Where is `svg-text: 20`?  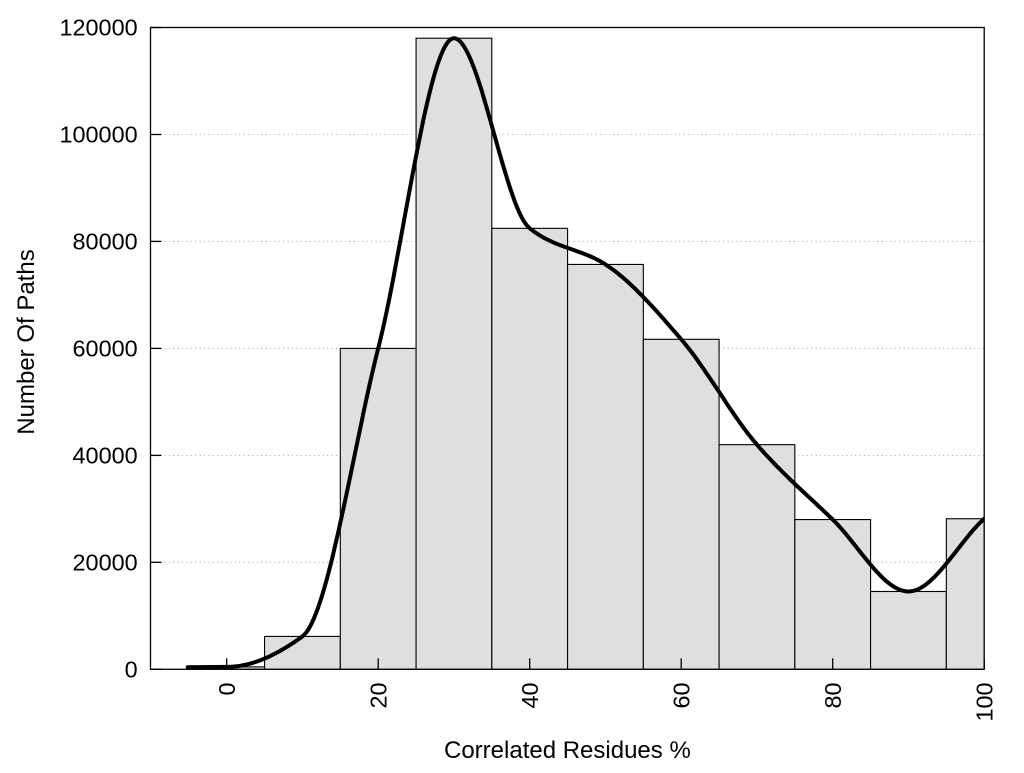 svg-text: 20 is located at coordinates (378, 696).